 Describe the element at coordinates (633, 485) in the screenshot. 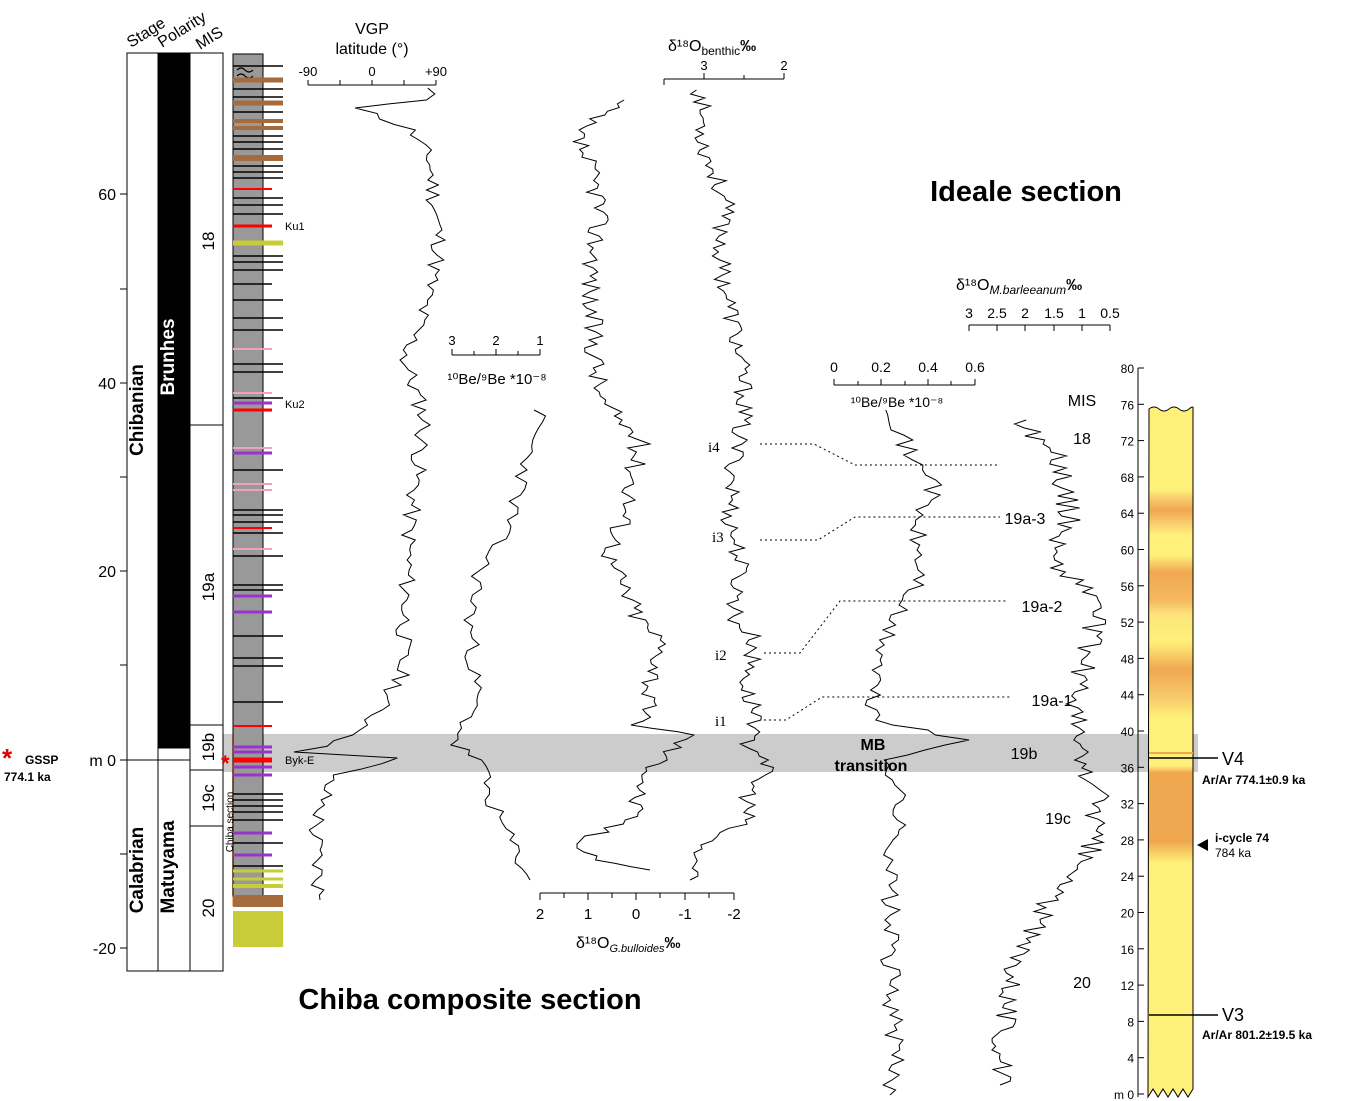

I see `gbulloides-curve` at that location.